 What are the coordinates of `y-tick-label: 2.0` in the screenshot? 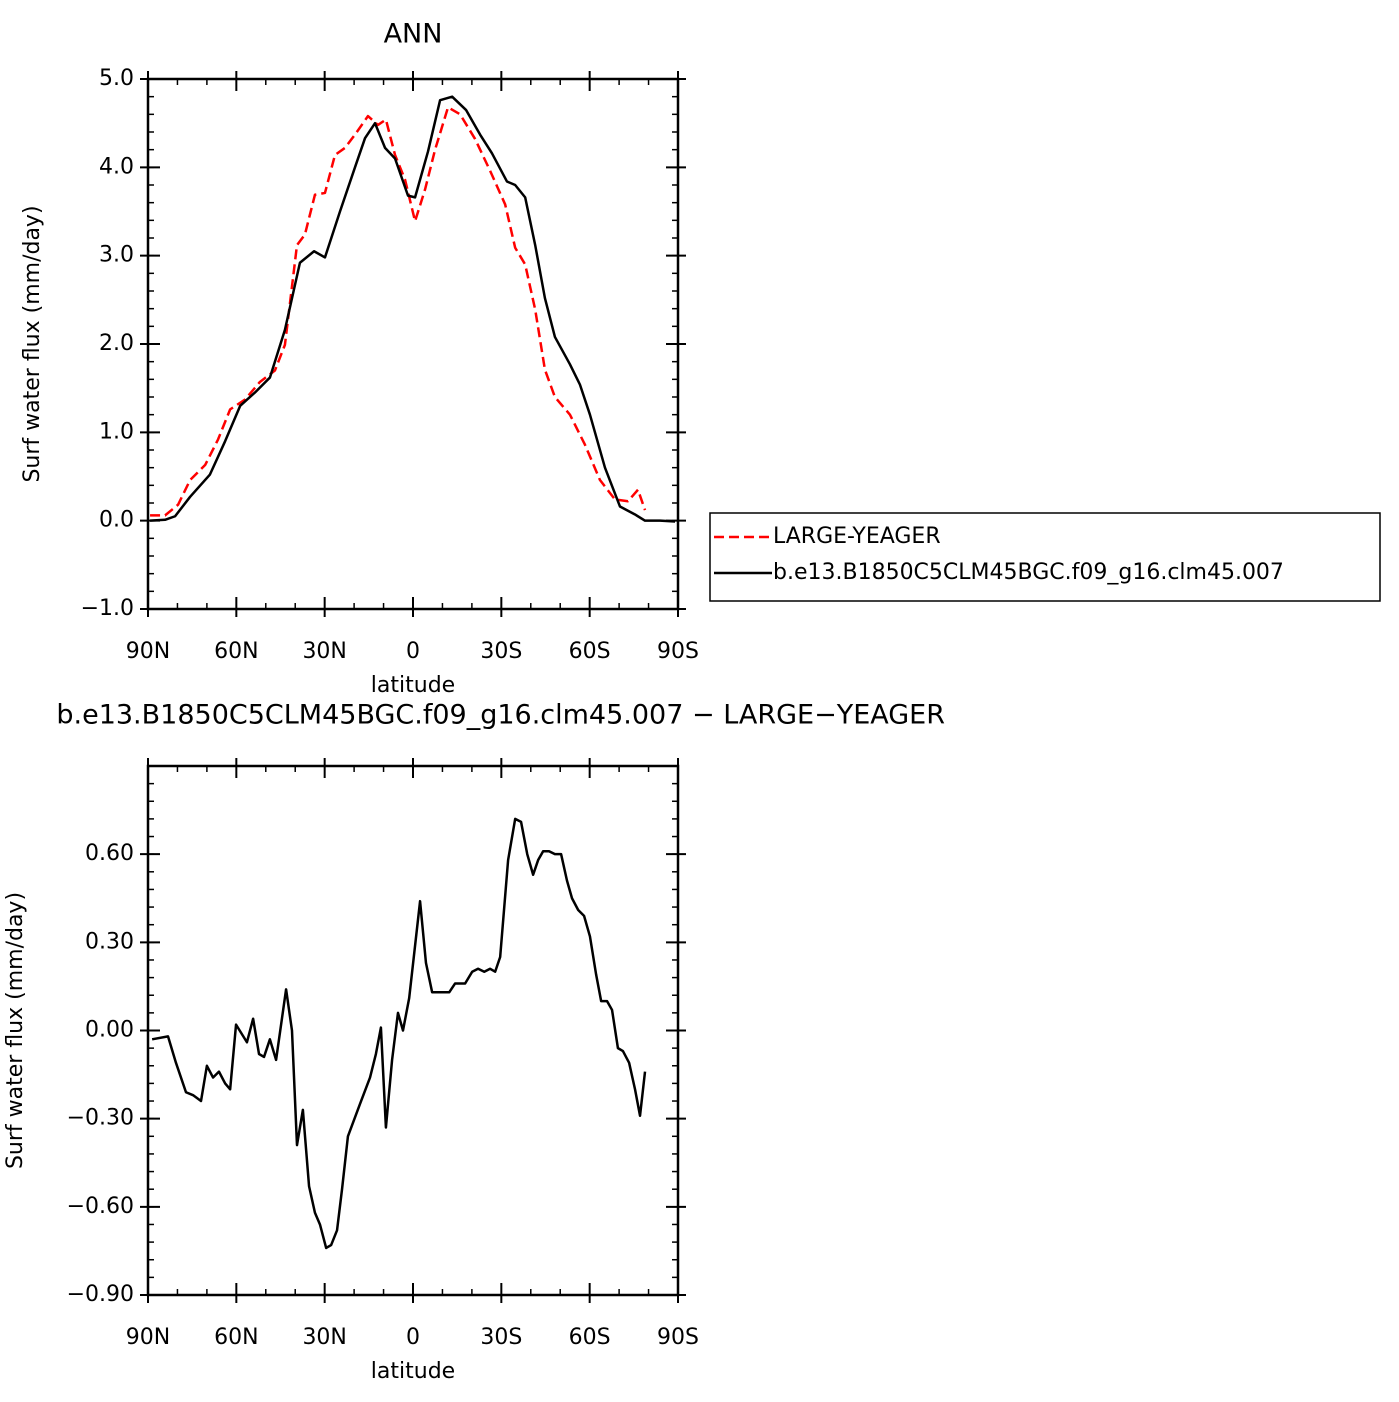 It's located at (116, 343).